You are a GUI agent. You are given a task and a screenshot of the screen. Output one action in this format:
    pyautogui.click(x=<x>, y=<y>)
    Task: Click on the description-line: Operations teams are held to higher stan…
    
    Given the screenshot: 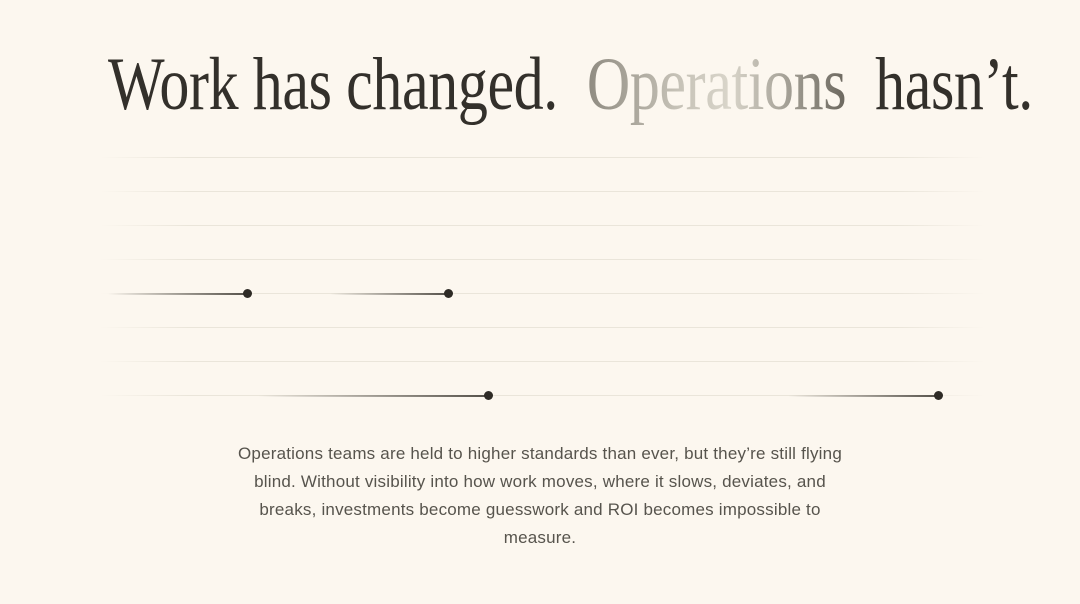 What is the action you would take?
    pyautogui.click(x=540, y=453)
    